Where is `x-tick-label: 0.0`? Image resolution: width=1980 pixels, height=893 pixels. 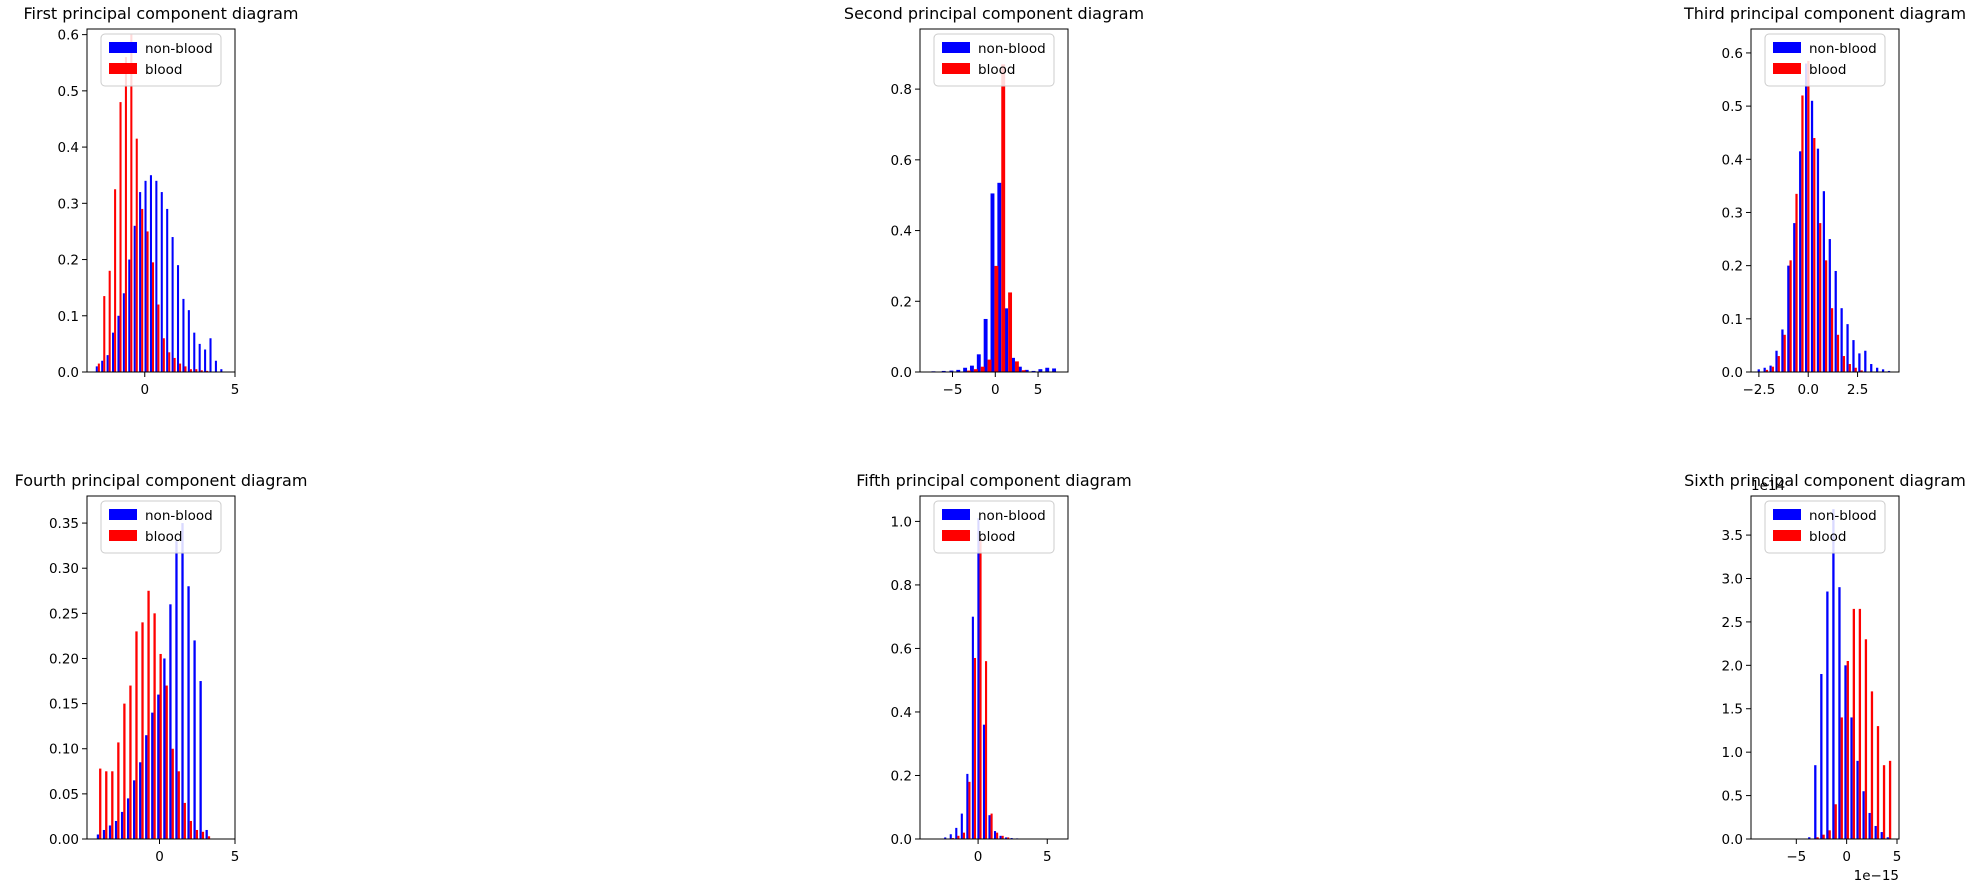 x-tick-label: 0.0 is located at coordinates (1807, 390).